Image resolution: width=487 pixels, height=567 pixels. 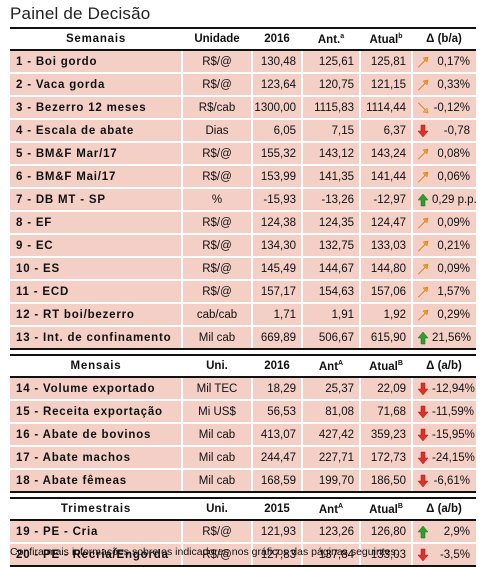 I want to click on section-header-row: Semanais Unidade 2016 Ant.a Atualb Δ (b/a), so click(x=243, y=39).